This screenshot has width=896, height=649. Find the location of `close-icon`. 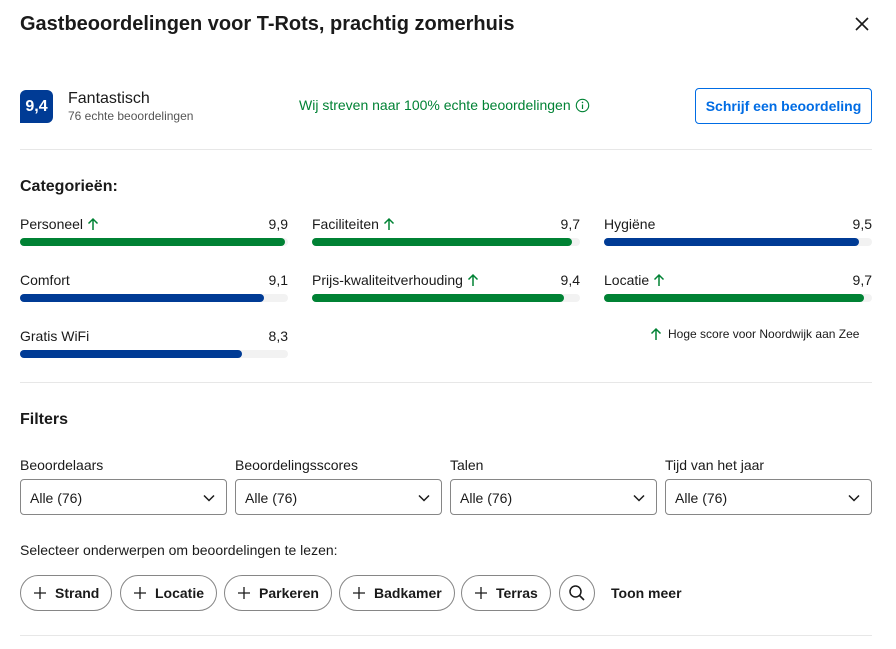

close-icon is located at coordinates (862, 24).